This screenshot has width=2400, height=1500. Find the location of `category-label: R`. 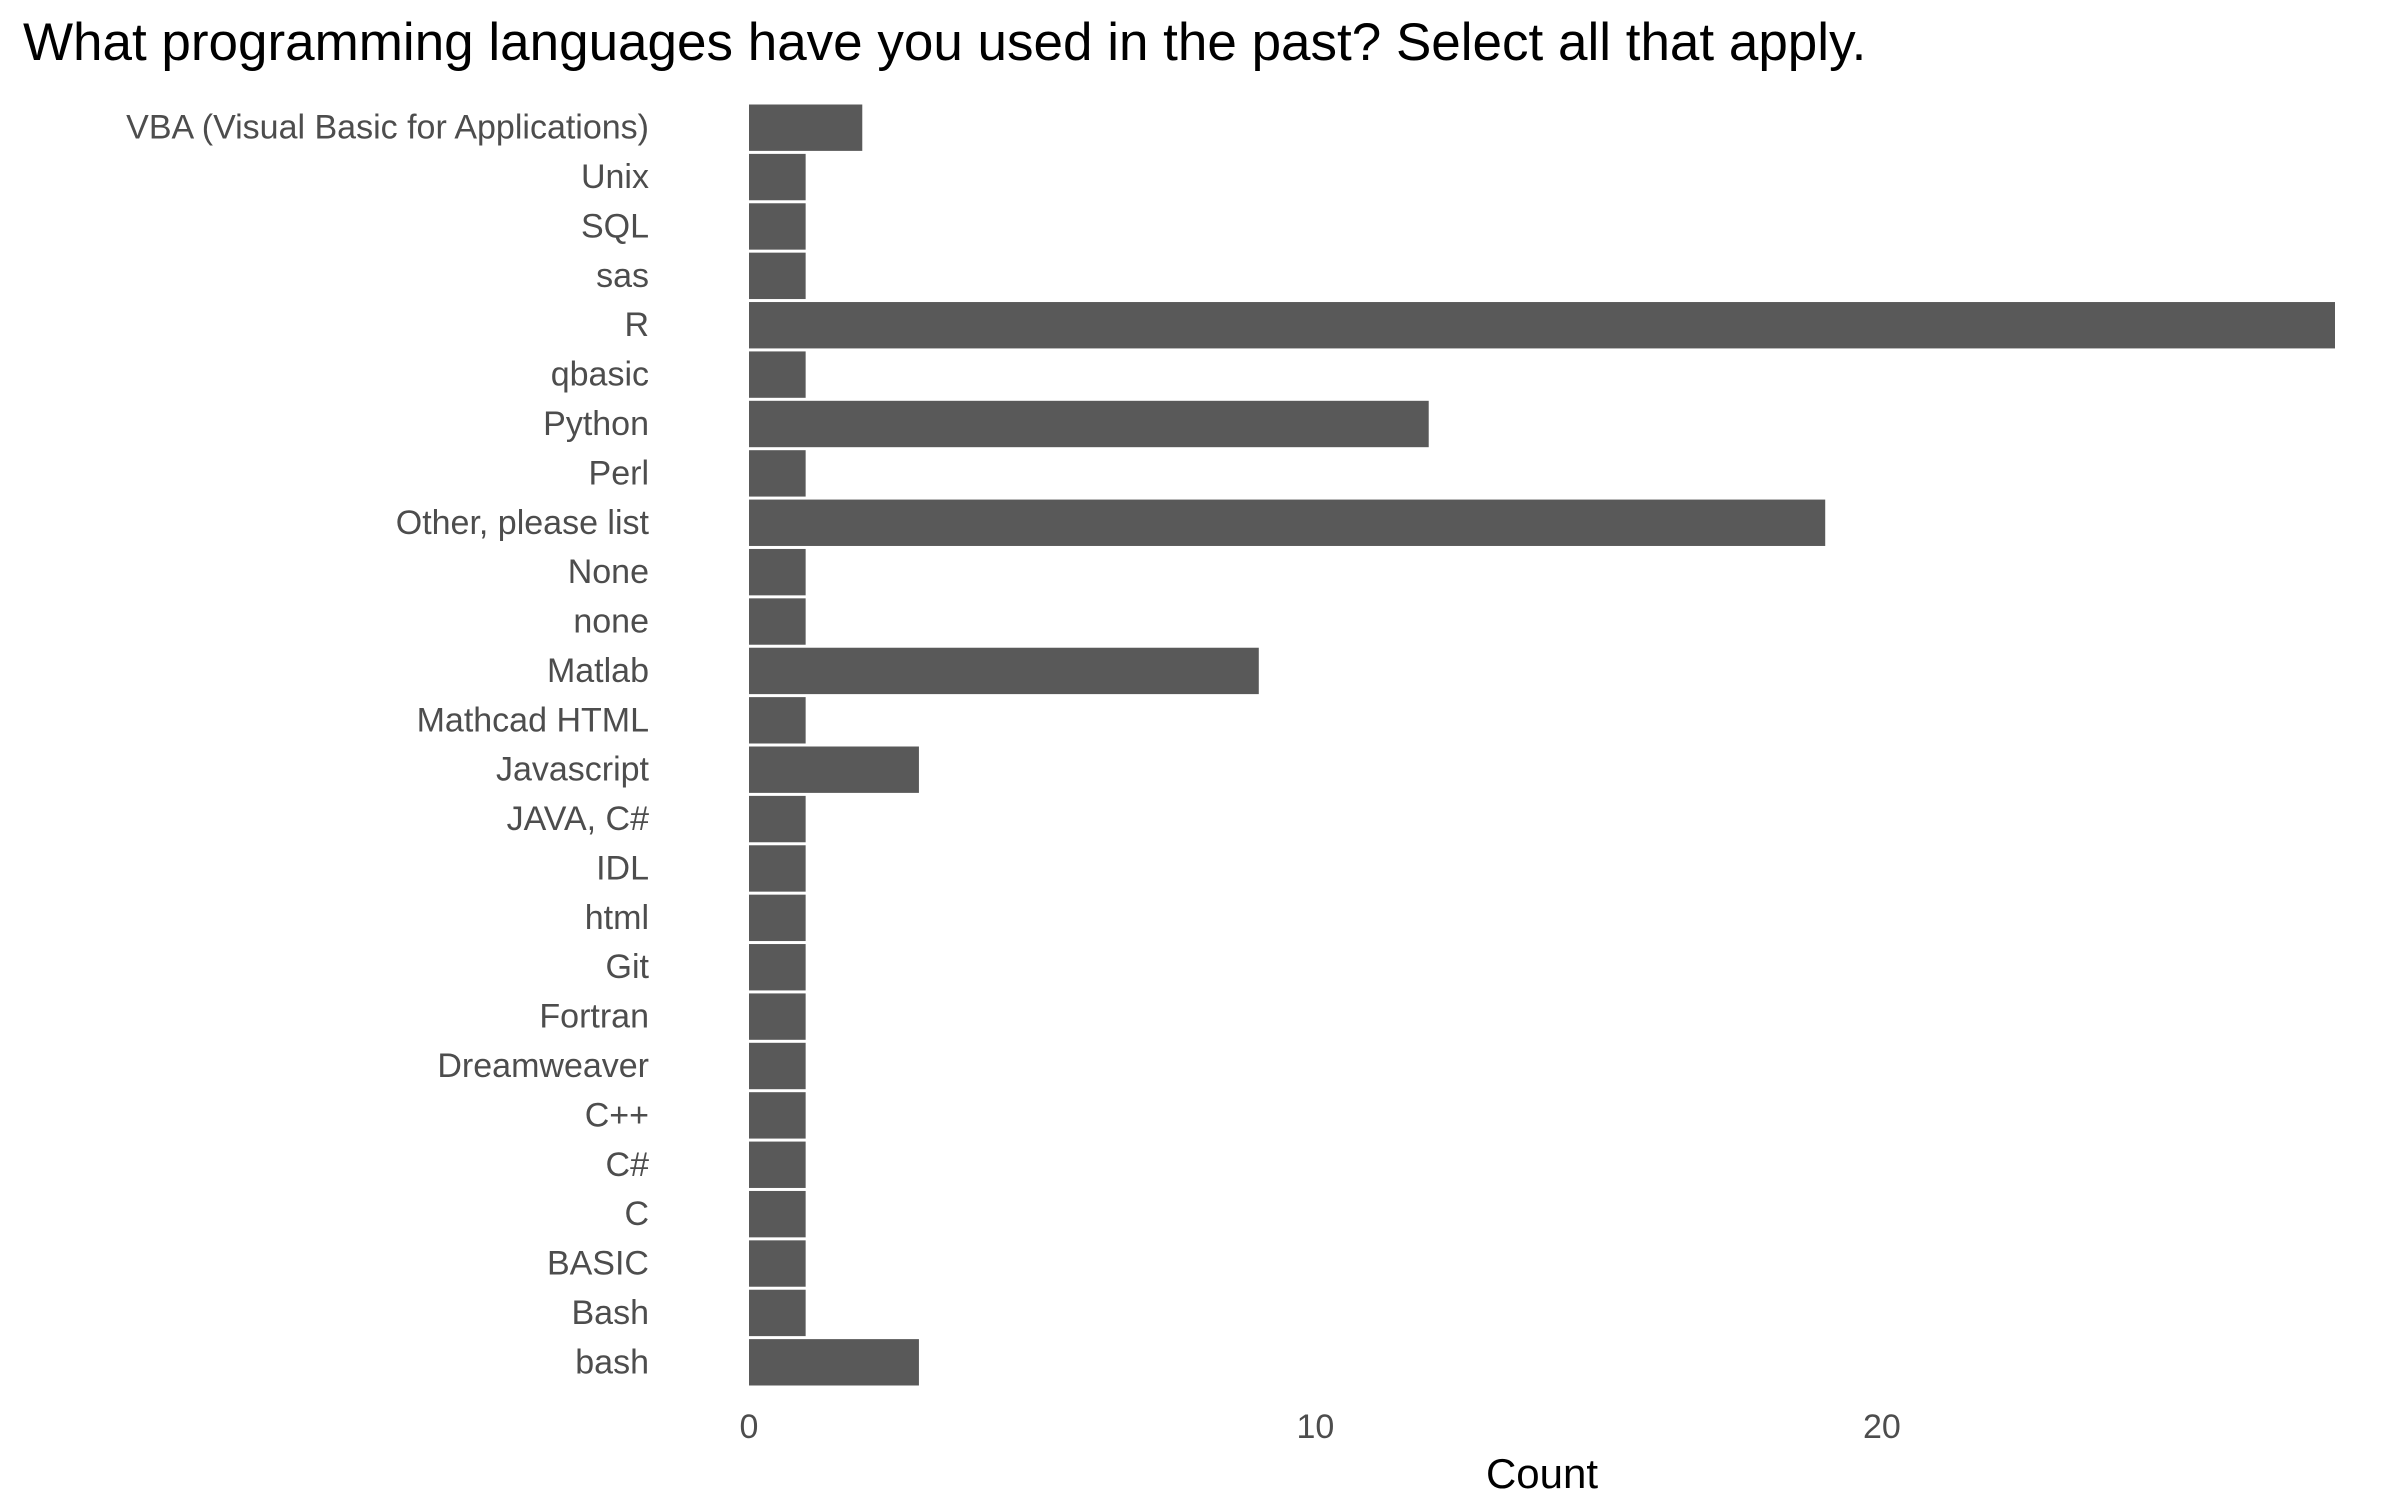

category-label: R is located at coordinates (636, 325).